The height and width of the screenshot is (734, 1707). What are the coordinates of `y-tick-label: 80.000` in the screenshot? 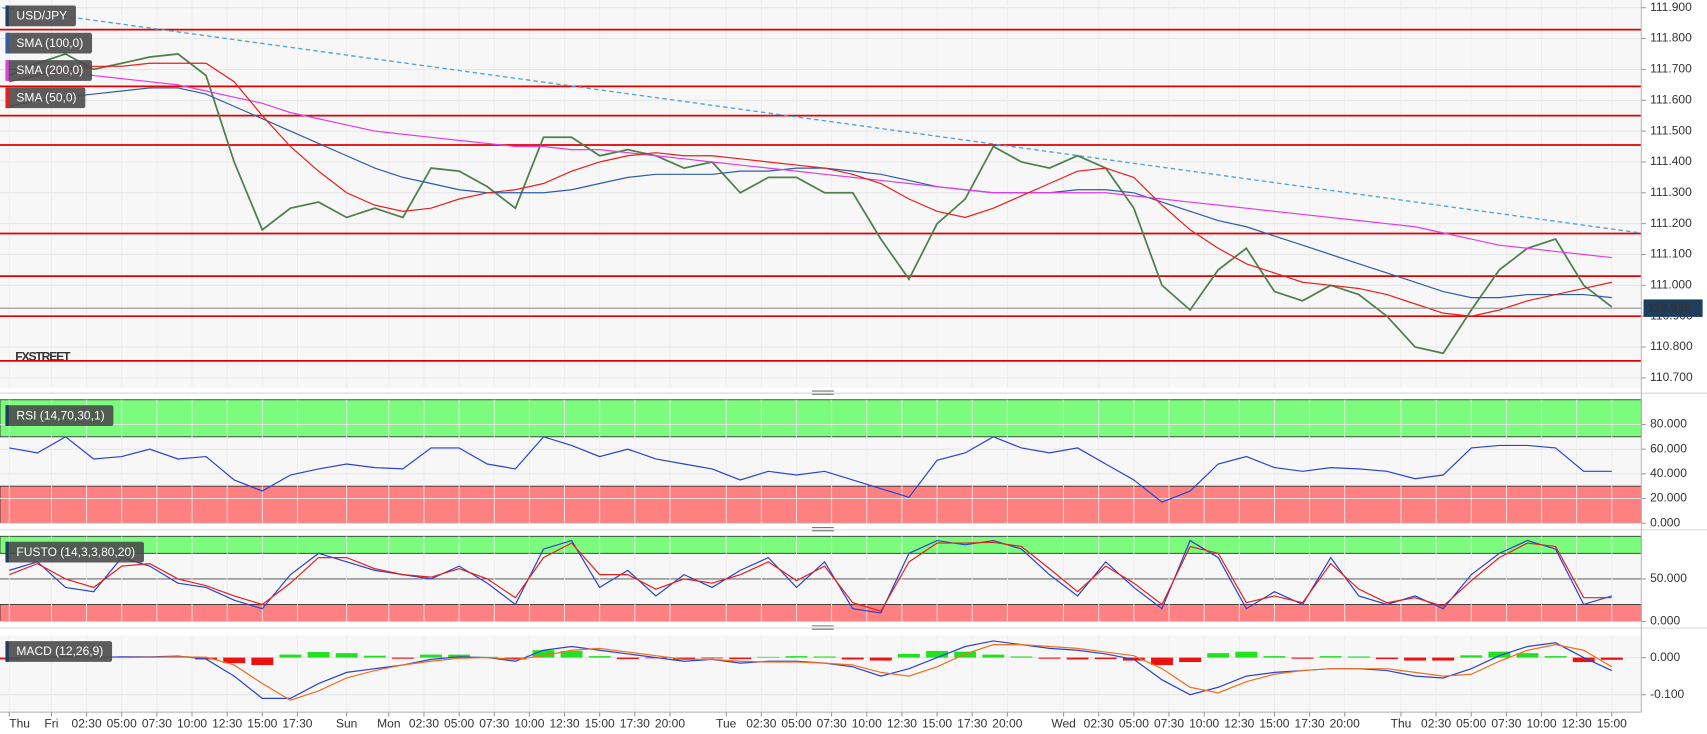 It's located at (1668, 424).